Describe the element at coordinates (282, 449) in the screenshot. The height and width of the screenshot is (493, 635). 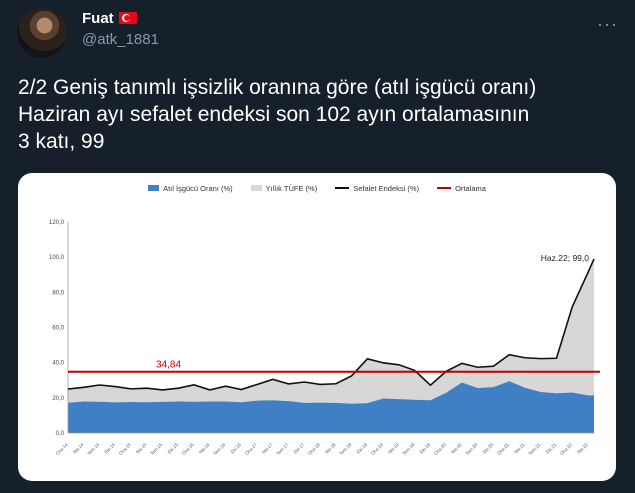
I see `x-tick-label: Tem.17` at that location.